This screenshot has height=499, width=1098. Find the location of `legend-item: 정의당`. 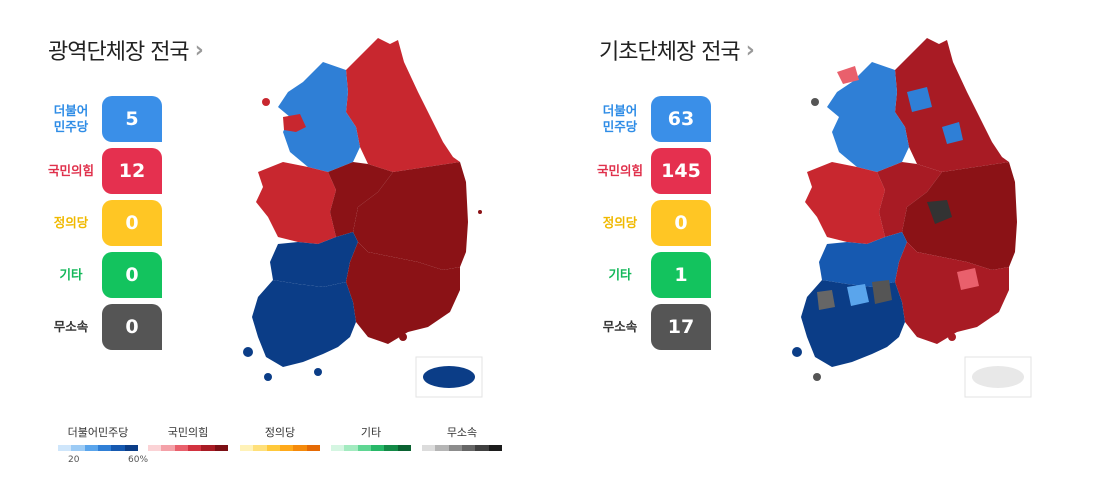

legend-item: 정의당 is located at coordinates (280, 437).